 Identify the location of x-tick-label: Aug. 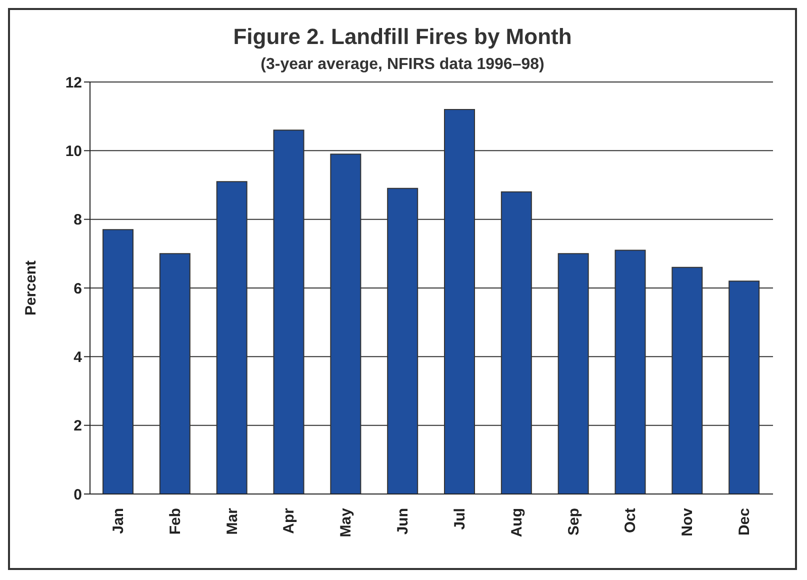
(517, 523).